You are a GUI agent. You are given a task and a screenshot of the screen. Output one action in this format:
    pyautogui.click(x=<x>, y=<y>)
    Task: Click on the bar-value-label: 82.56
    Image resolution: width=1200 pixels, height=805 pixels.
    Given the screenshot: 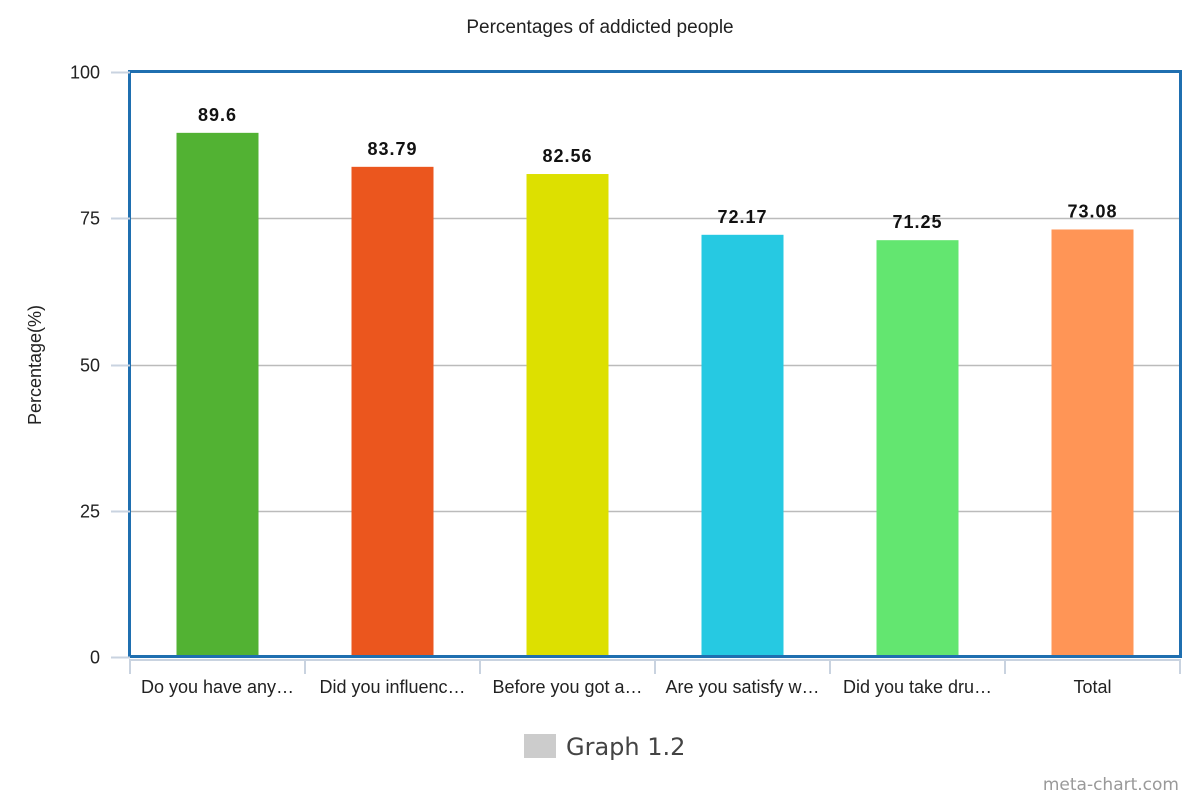 What is the action you would take?
    pyautogui.click(x=567, y=156)
    